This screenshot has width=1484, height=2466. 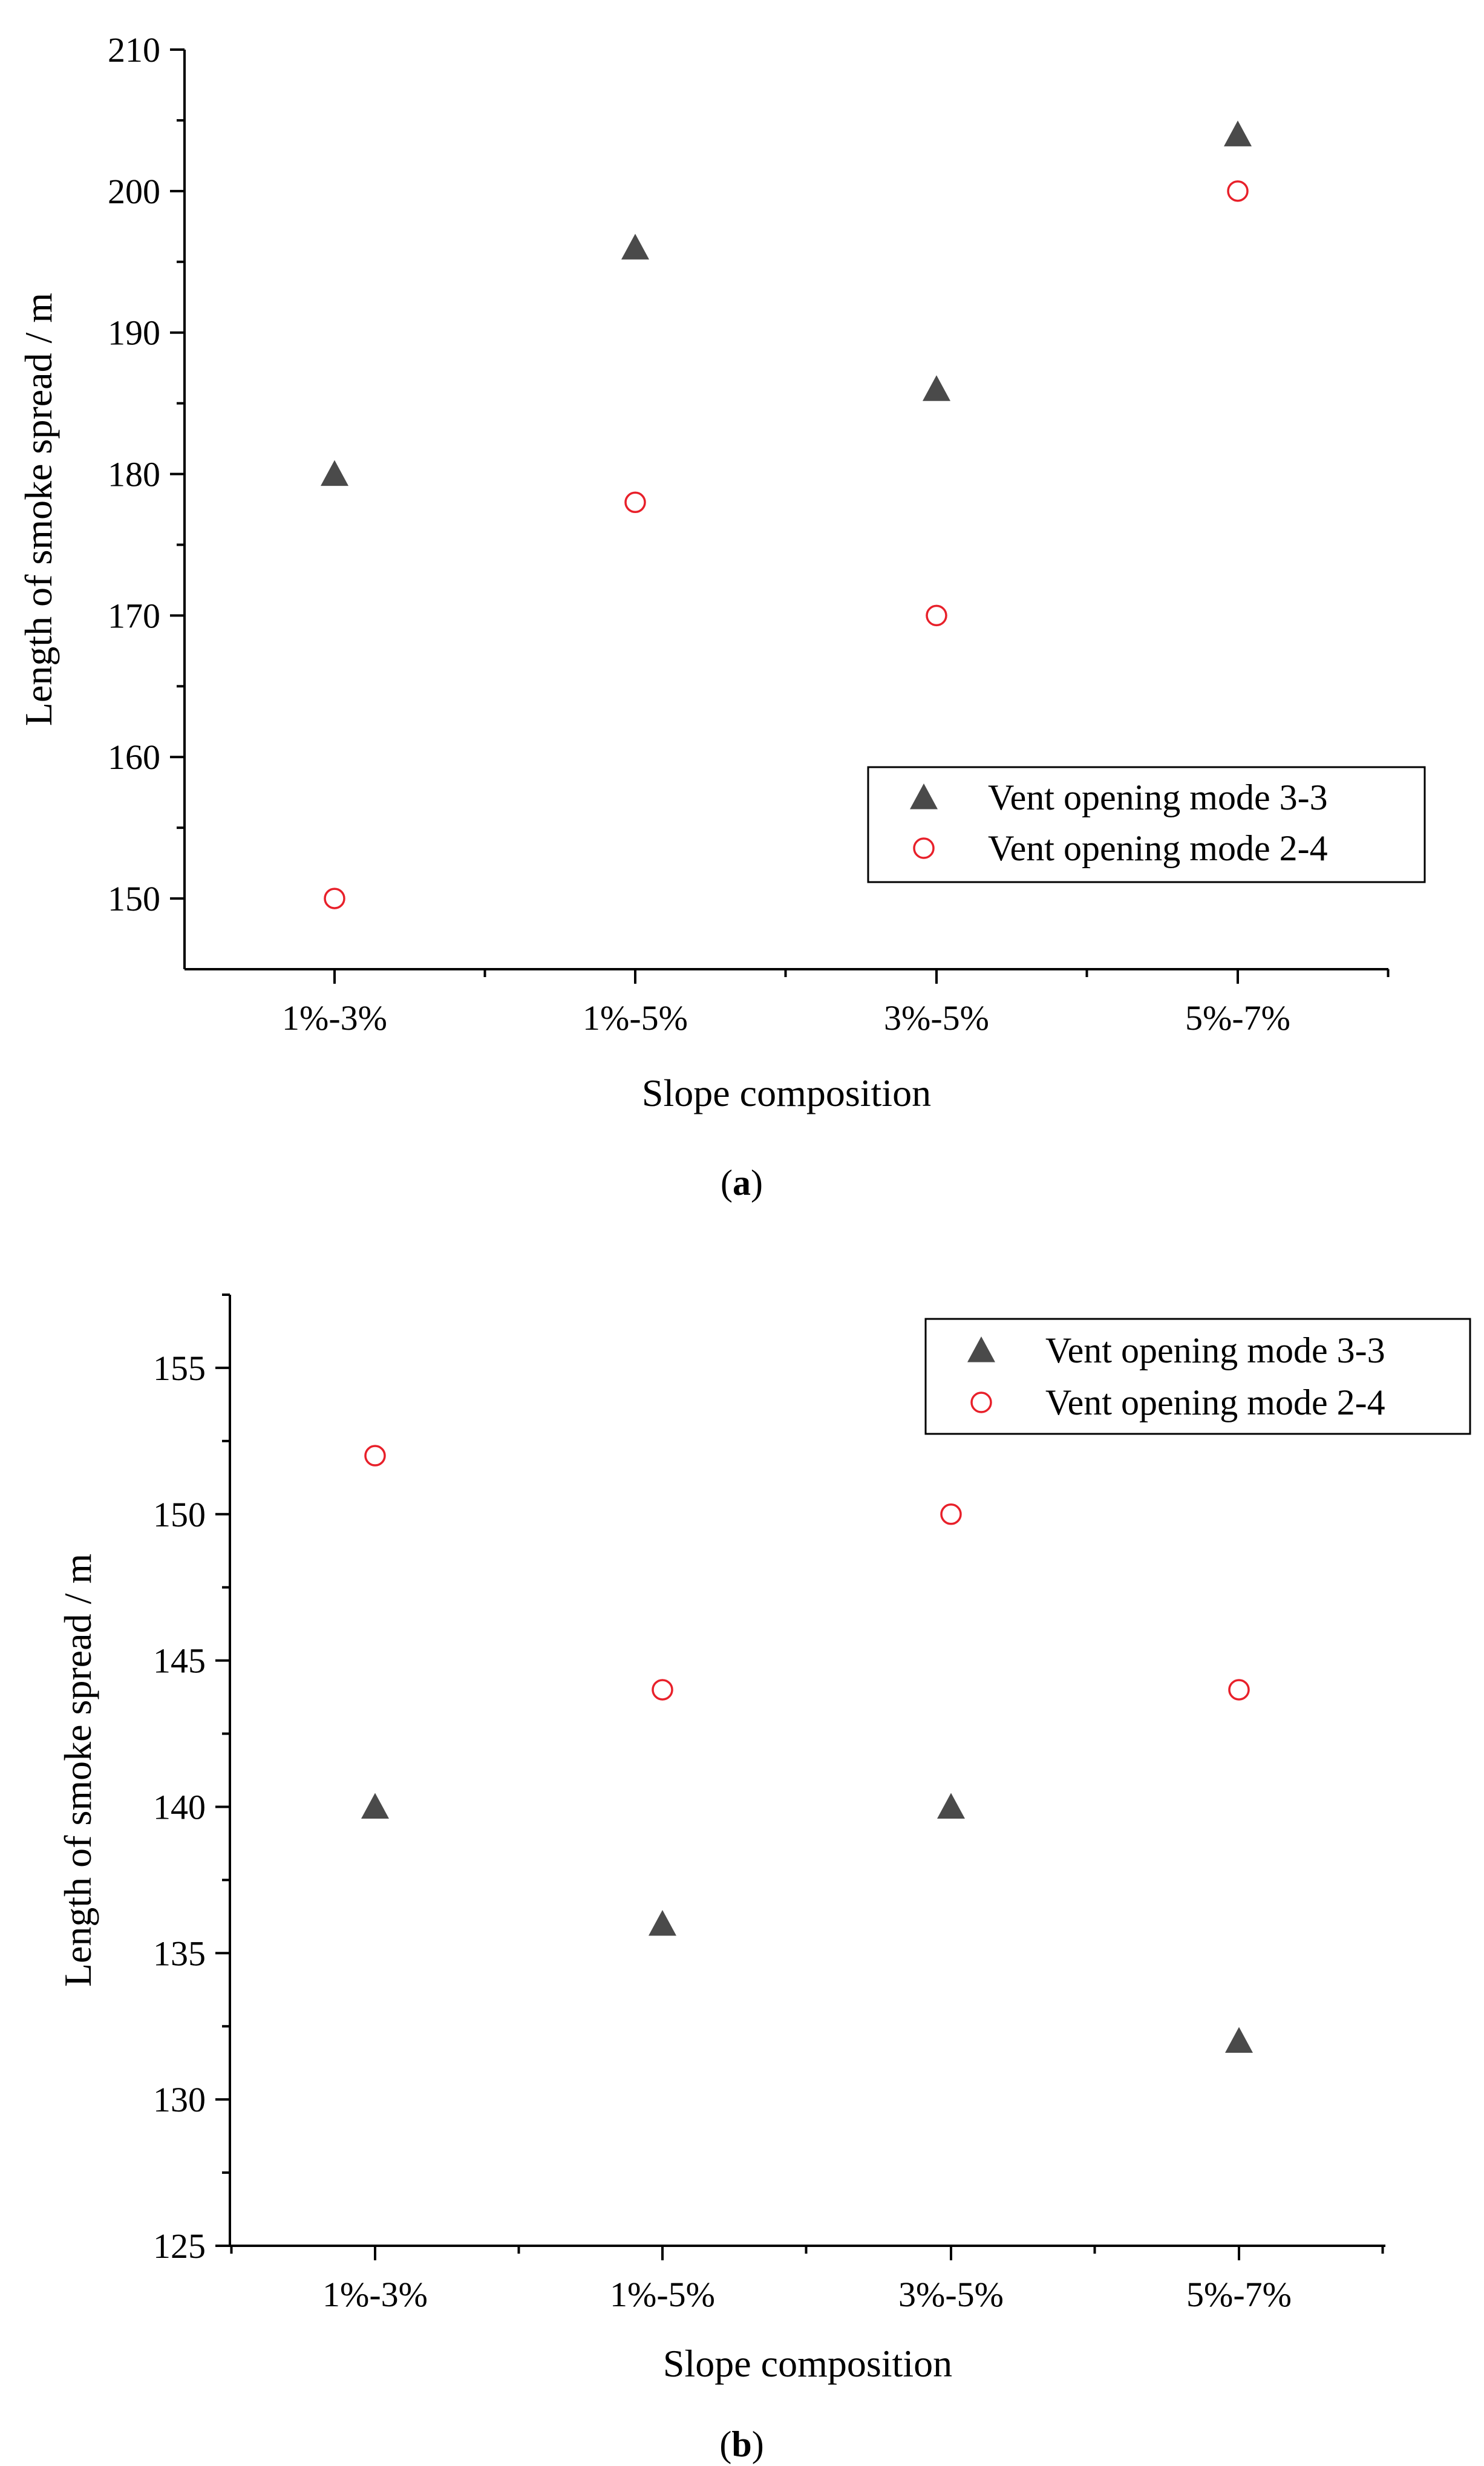 I want to click on y-tick-label: 160, so click(x=134, y=757).